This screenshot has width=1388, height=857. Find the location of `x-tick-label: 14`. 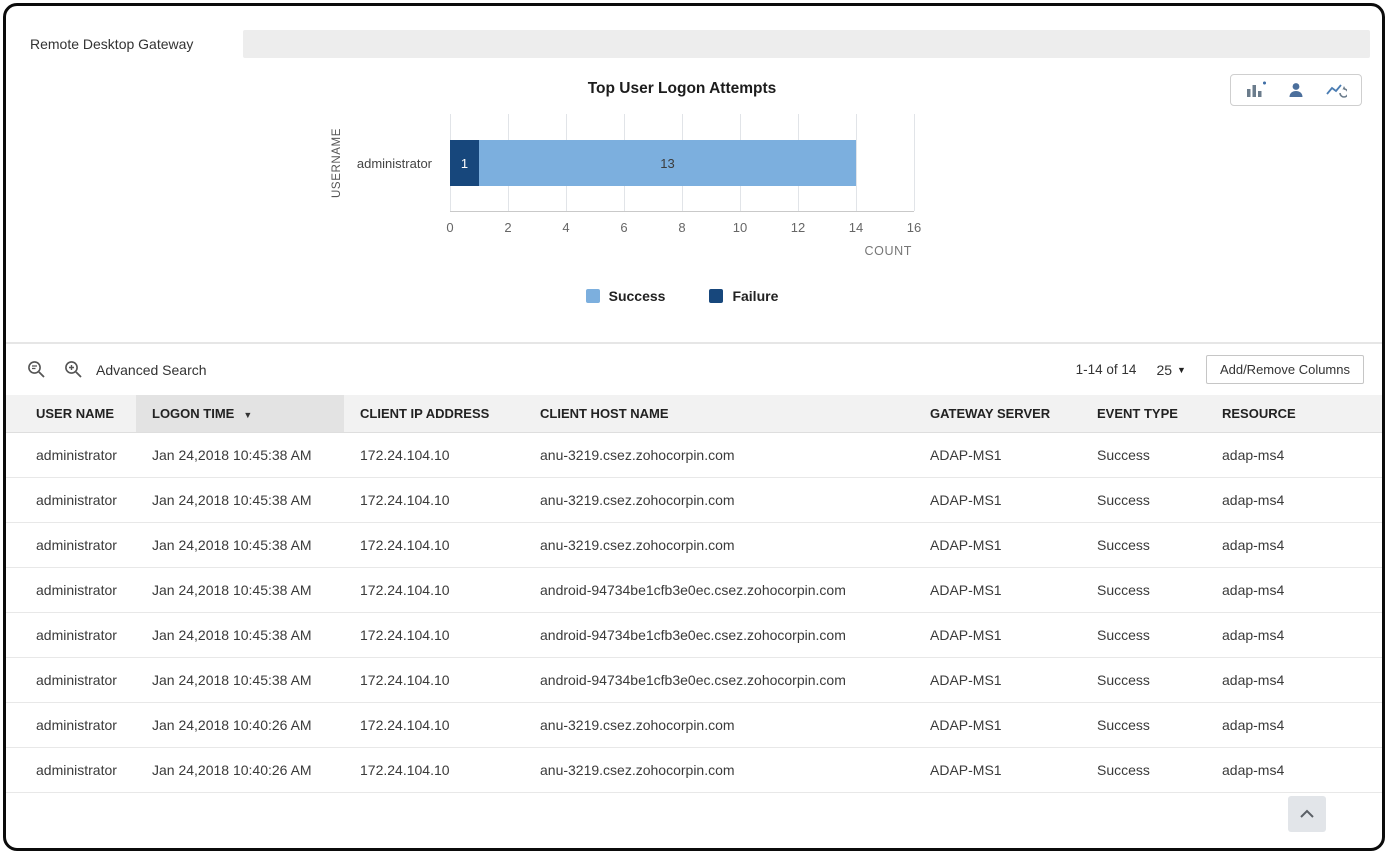

x-tick-label: 14 is located at coordinates (856, 227).